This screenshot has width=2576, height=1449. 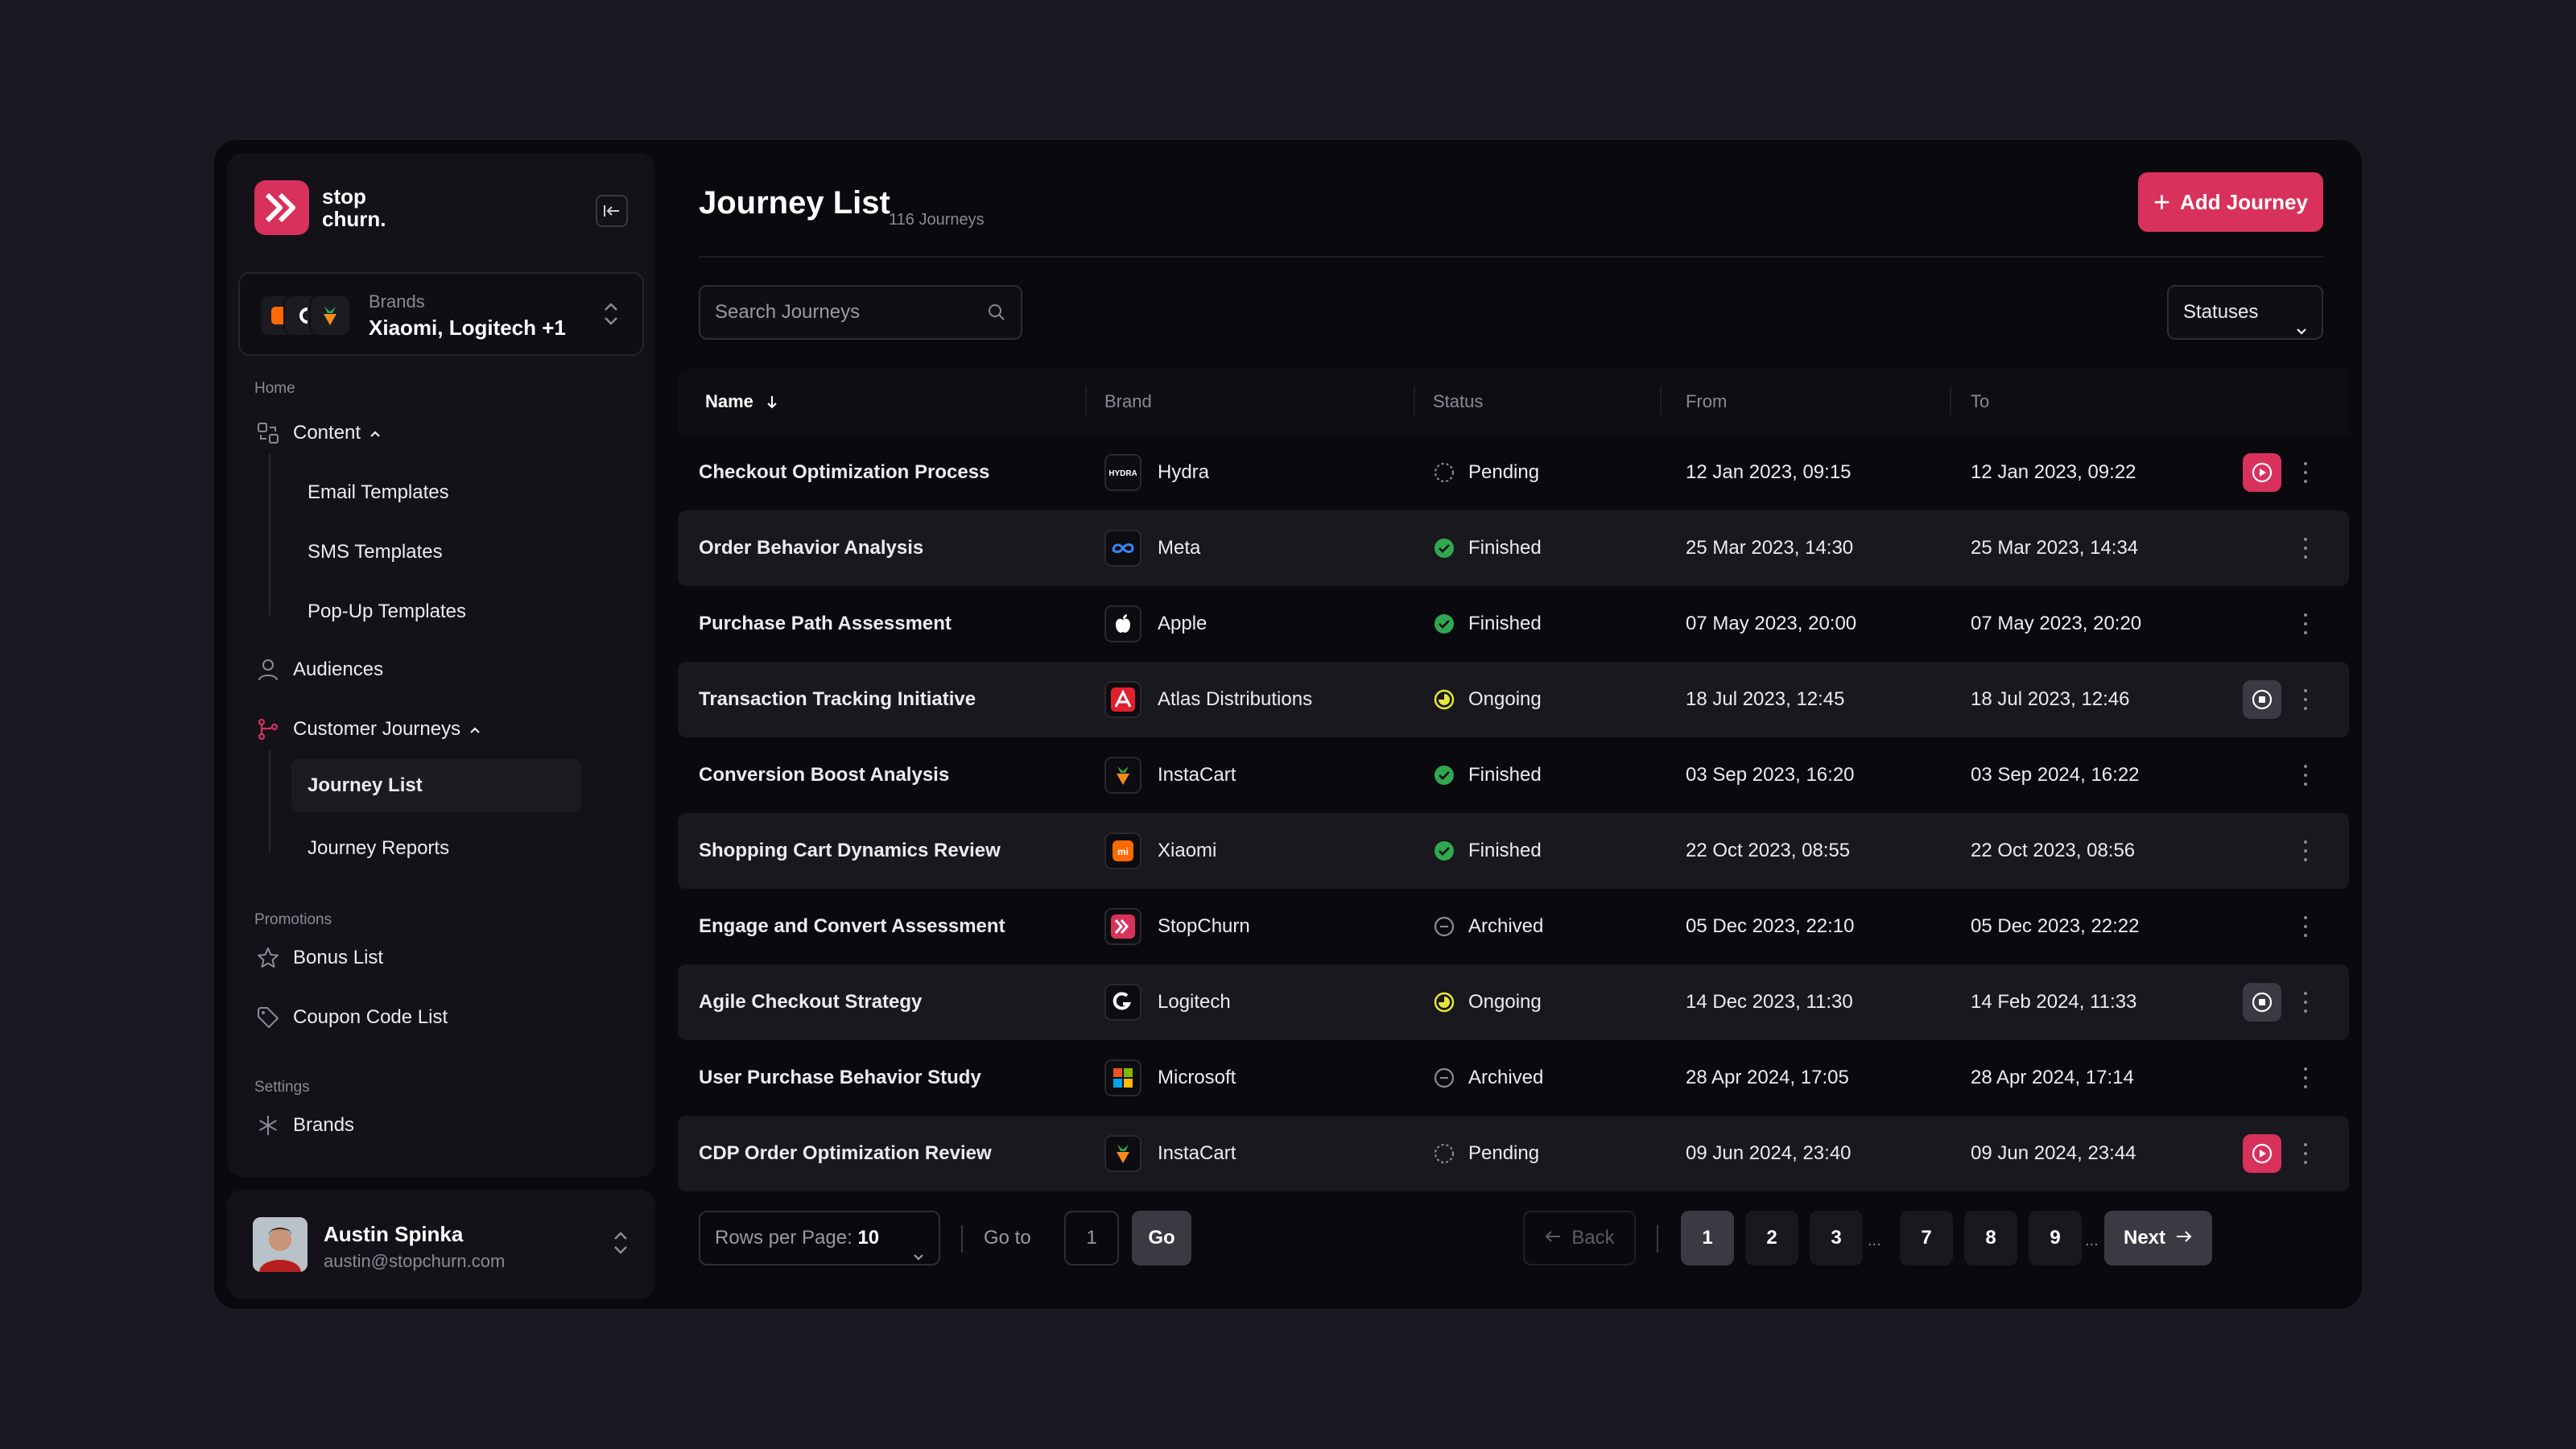 I want to click on play-icon, so click(x=2262, y=1153).